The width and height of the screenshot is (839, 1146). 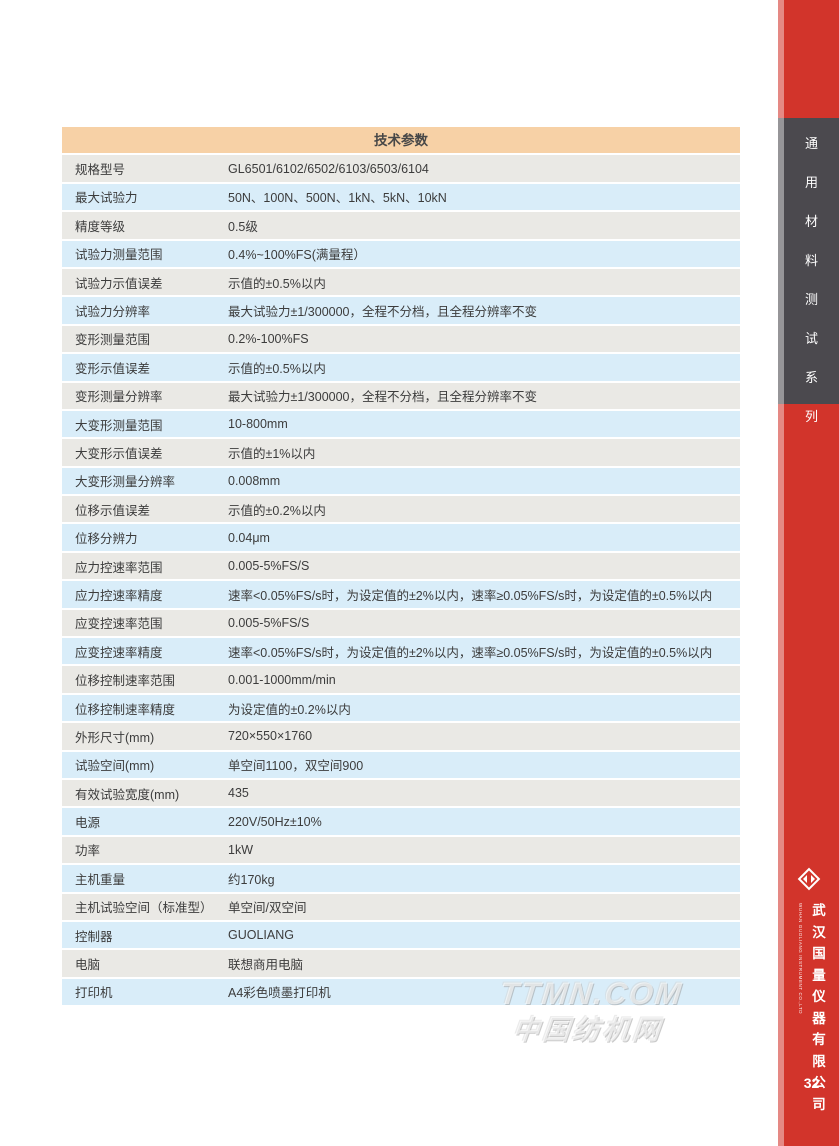 I want to click on table-row: 规格型号 GL6501/6102/6502/6103/6503/6104, so click(x=401, y=169).